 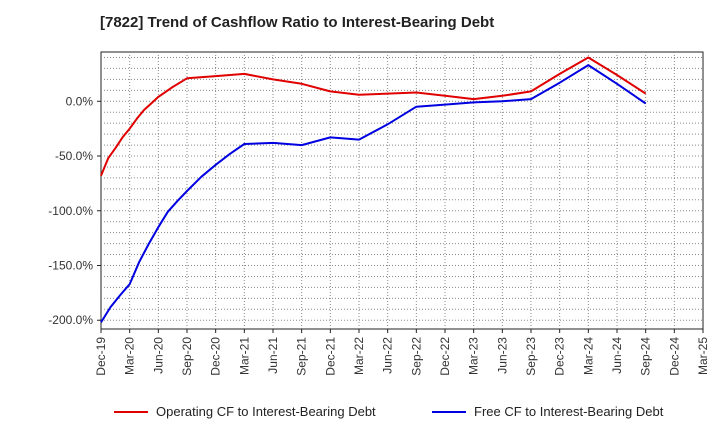 I want to click on x-tick-label: Mar-24, so click(x=588, y=356).